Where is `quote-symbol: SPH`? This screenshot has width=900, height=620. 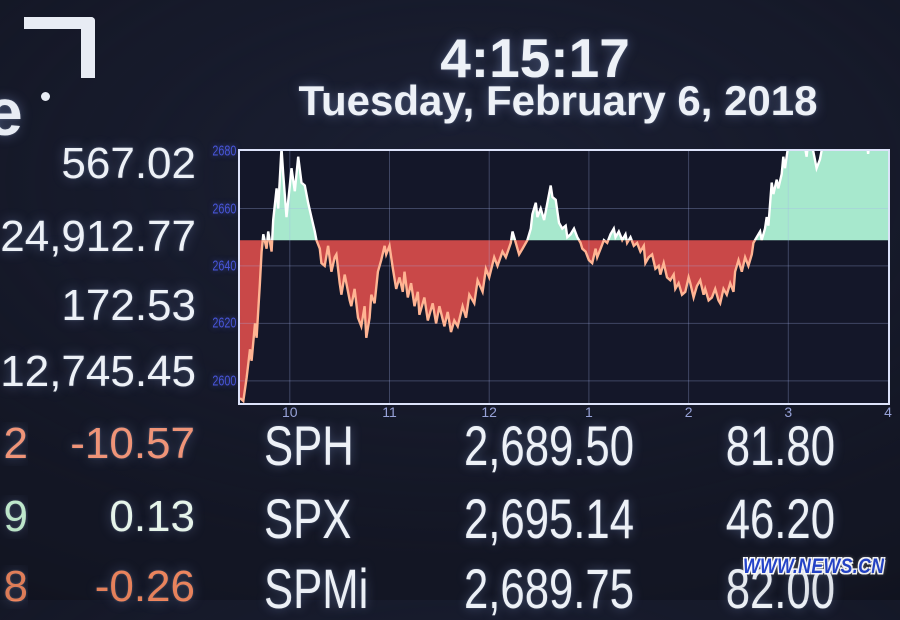
quote-symbol: SPH is located at coordinates (309, 445).